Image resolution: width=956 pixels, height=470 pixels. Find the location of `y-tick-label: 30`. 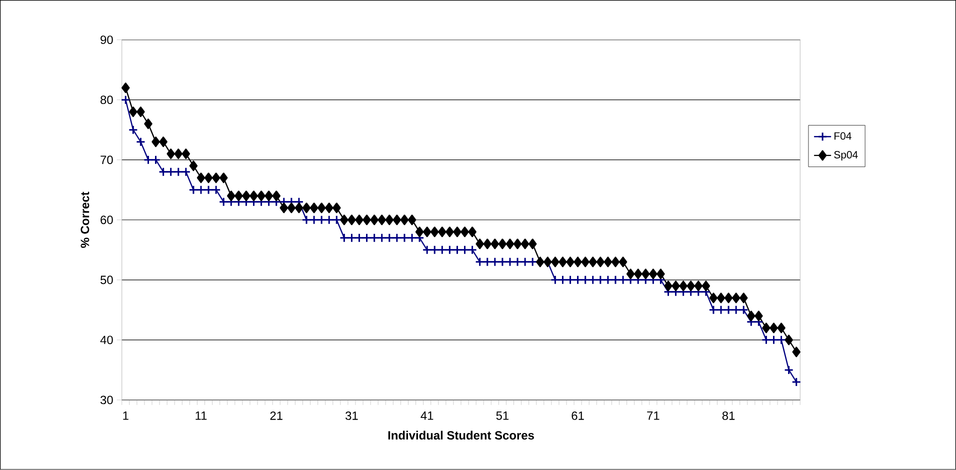

y-tick-label: 30 is located at coordinates (106, 400).